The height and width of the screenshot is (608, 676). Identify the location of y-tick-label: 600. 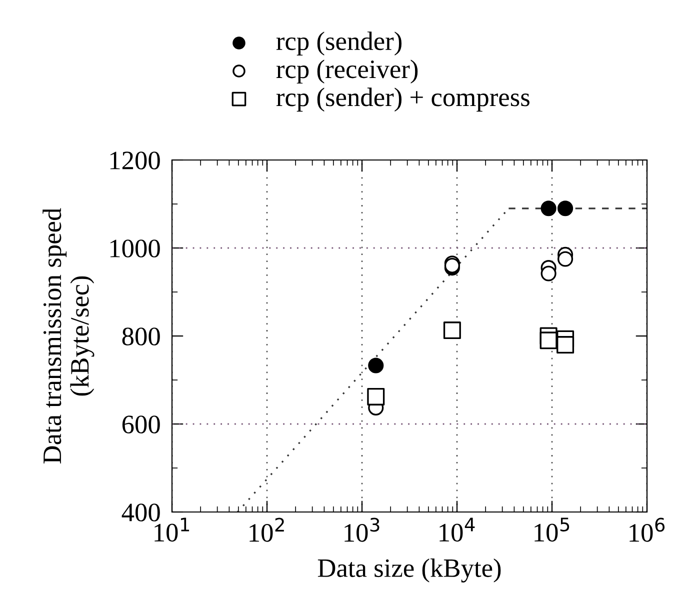
(141, 425).